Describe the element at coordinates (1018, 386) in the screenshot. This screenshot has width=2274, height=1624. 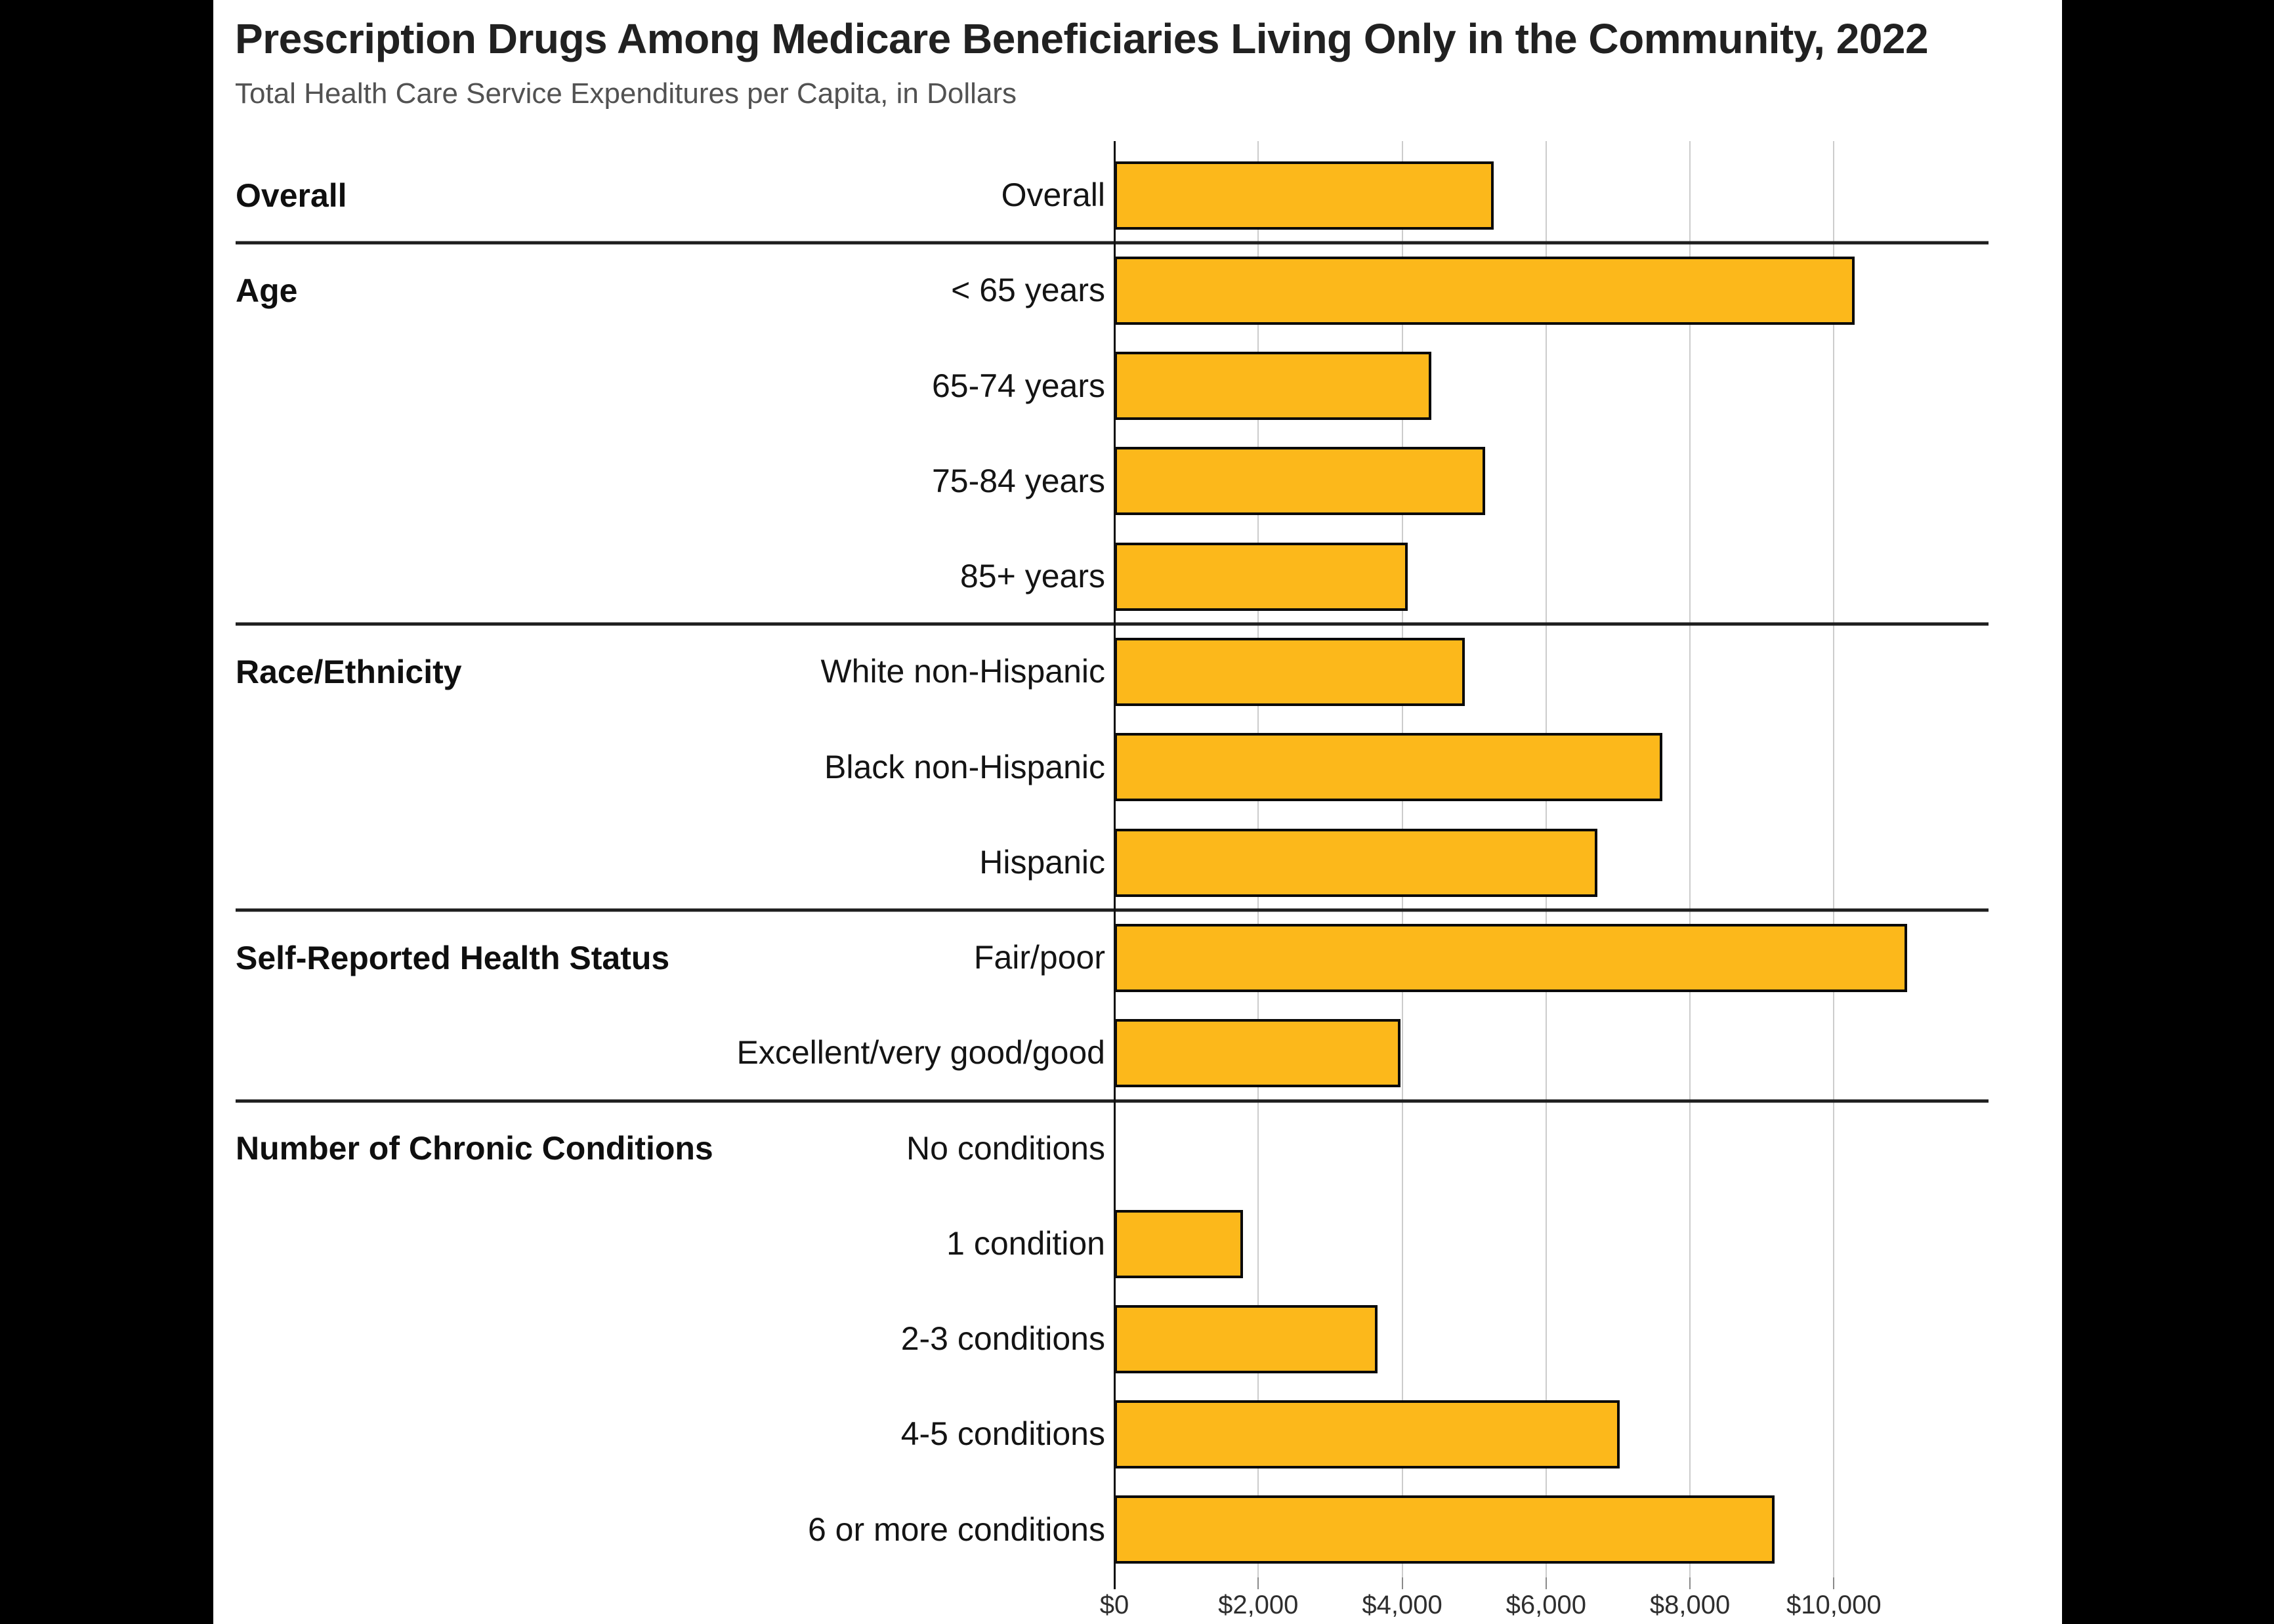
I see `row-label: 65-74 years` at that location.